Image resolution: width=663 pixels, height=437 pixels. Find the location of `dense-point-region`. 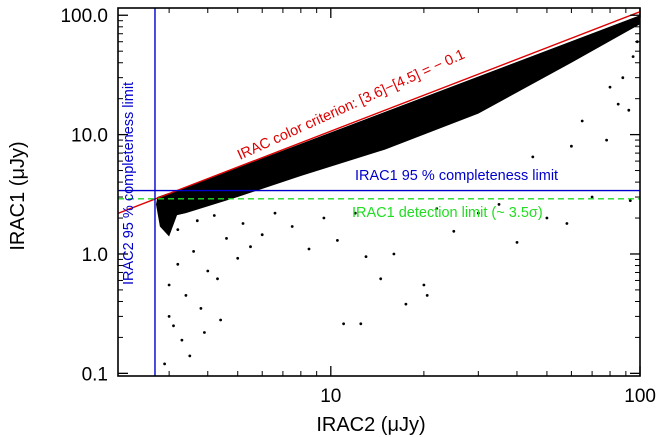

dense-point-region is located at coordinates (167, 214).